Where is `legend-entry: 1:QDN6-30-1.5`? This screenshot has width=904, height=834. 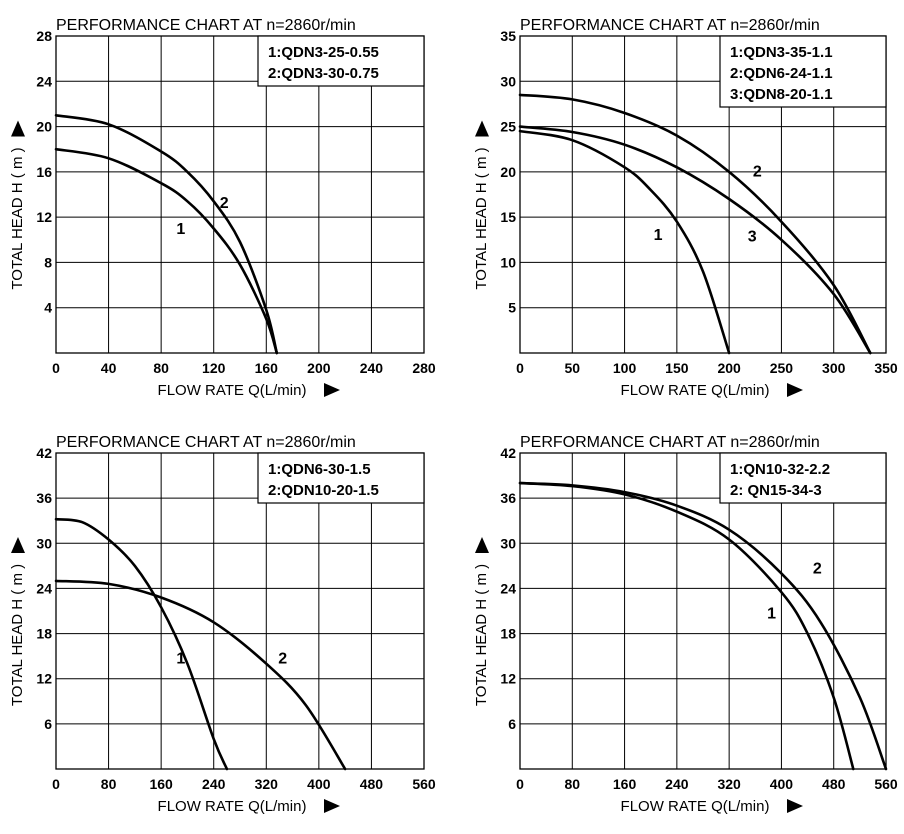 legend-entry: 1:QDN6-30-1.5 is located at coordinates (319, 469).